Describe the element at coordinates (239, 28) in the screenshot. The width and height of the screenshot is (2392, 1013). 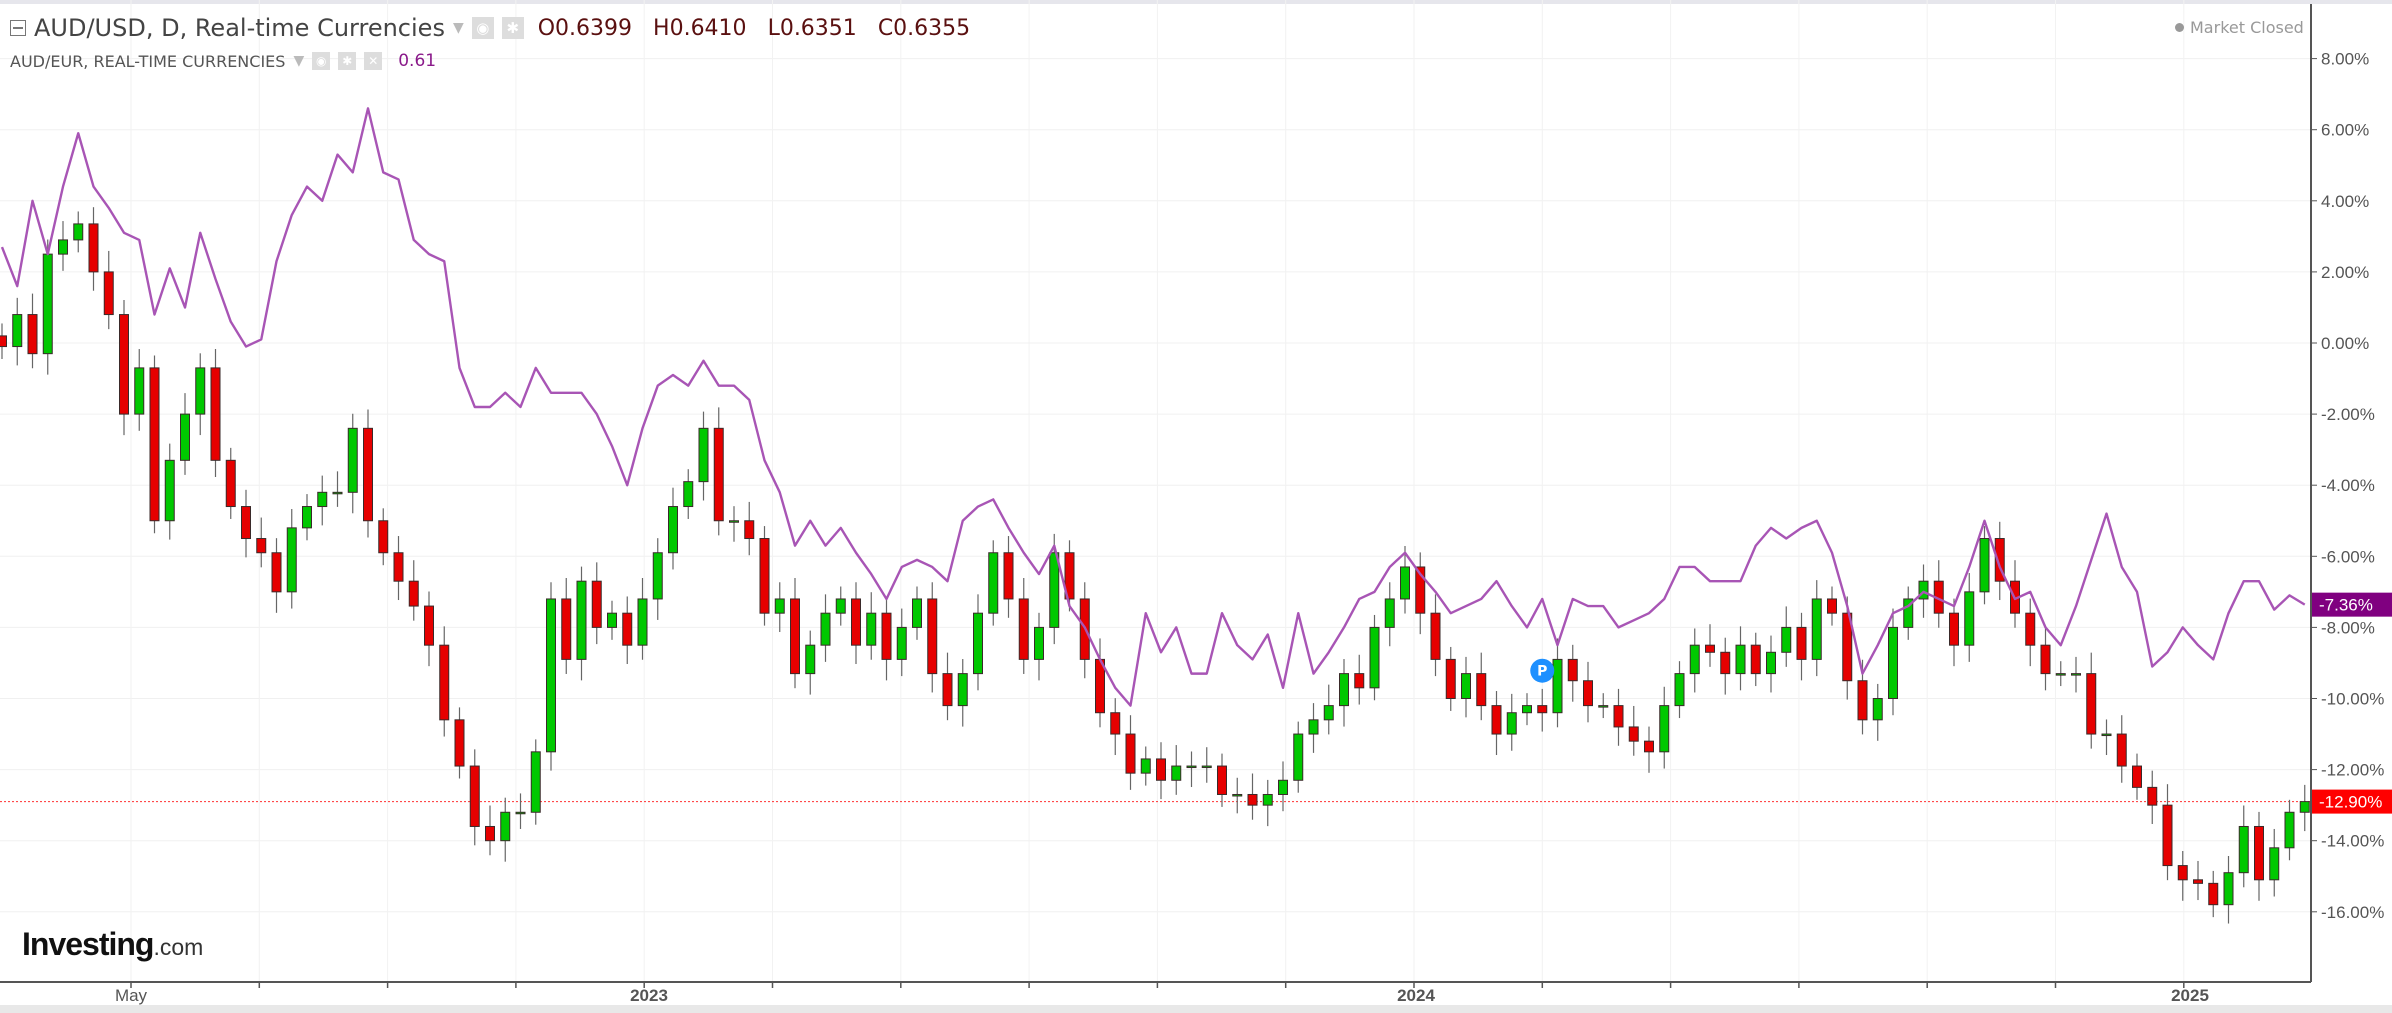
I see `symbol-title: AUD/USD, D, Real-time Currencies` at that location.